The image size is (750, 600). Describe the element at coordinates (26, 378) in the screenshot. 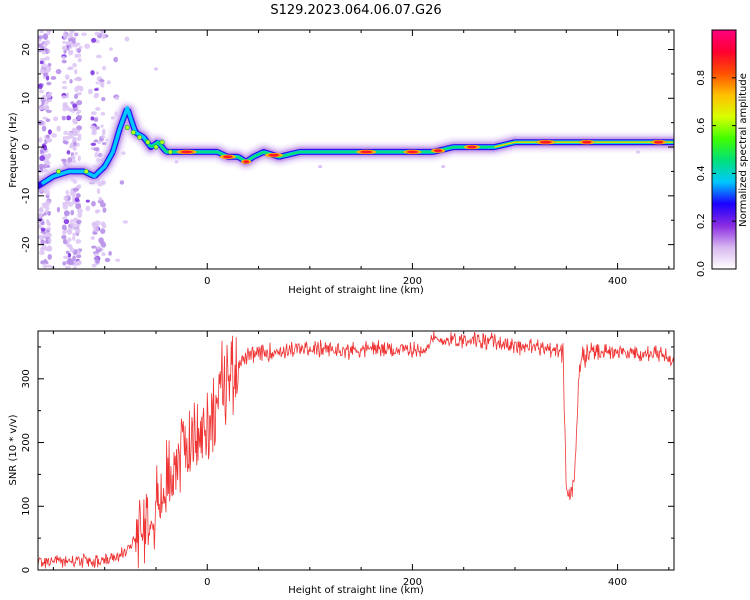

I see `snr-y-tick-label: 300` at that location.